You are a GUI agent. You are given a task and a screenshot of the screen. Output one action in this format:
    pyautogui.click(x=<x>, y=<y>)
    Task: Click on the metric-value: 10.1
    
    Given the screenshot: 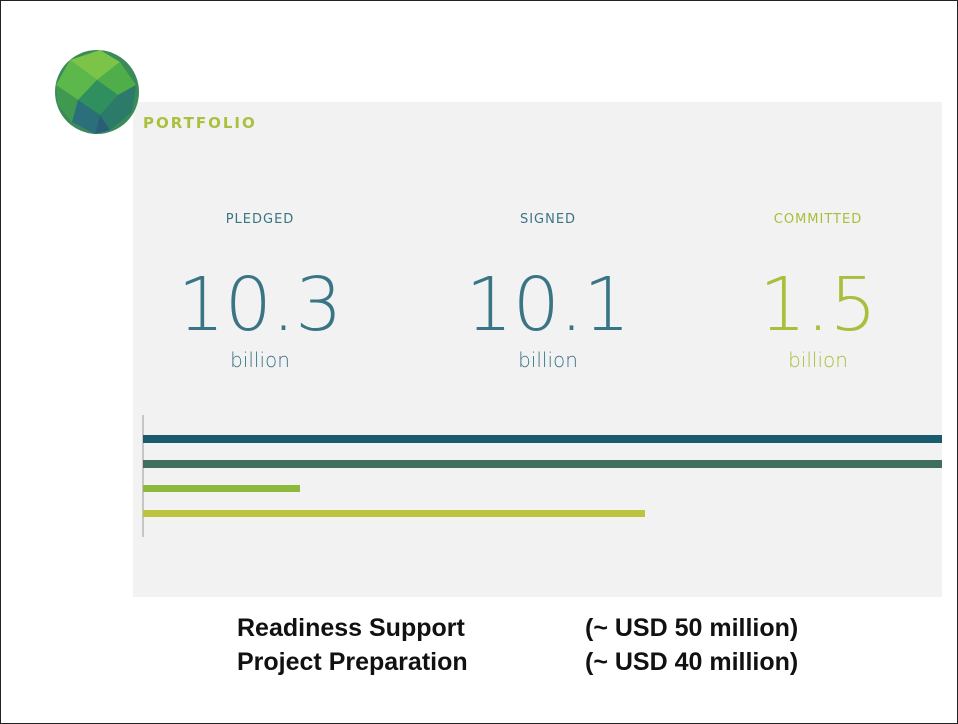 What is the action you would take?
    pyautogui.click(x=548, y=305)
    